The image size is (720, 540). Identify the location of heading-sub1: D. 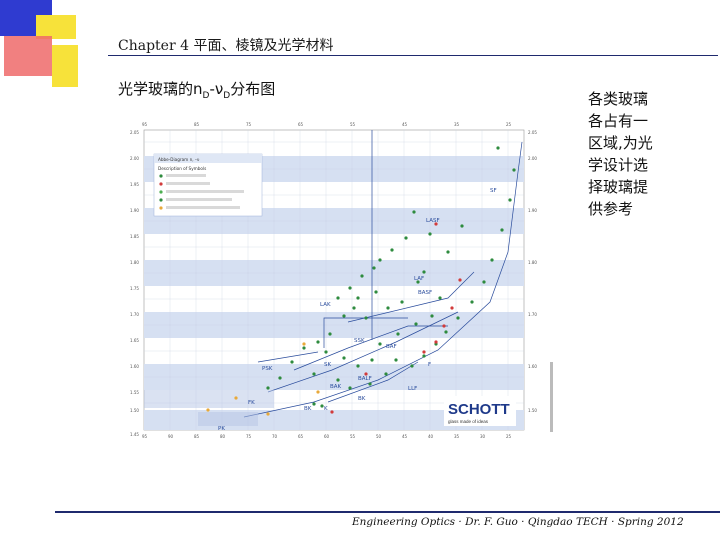
(206, 96).